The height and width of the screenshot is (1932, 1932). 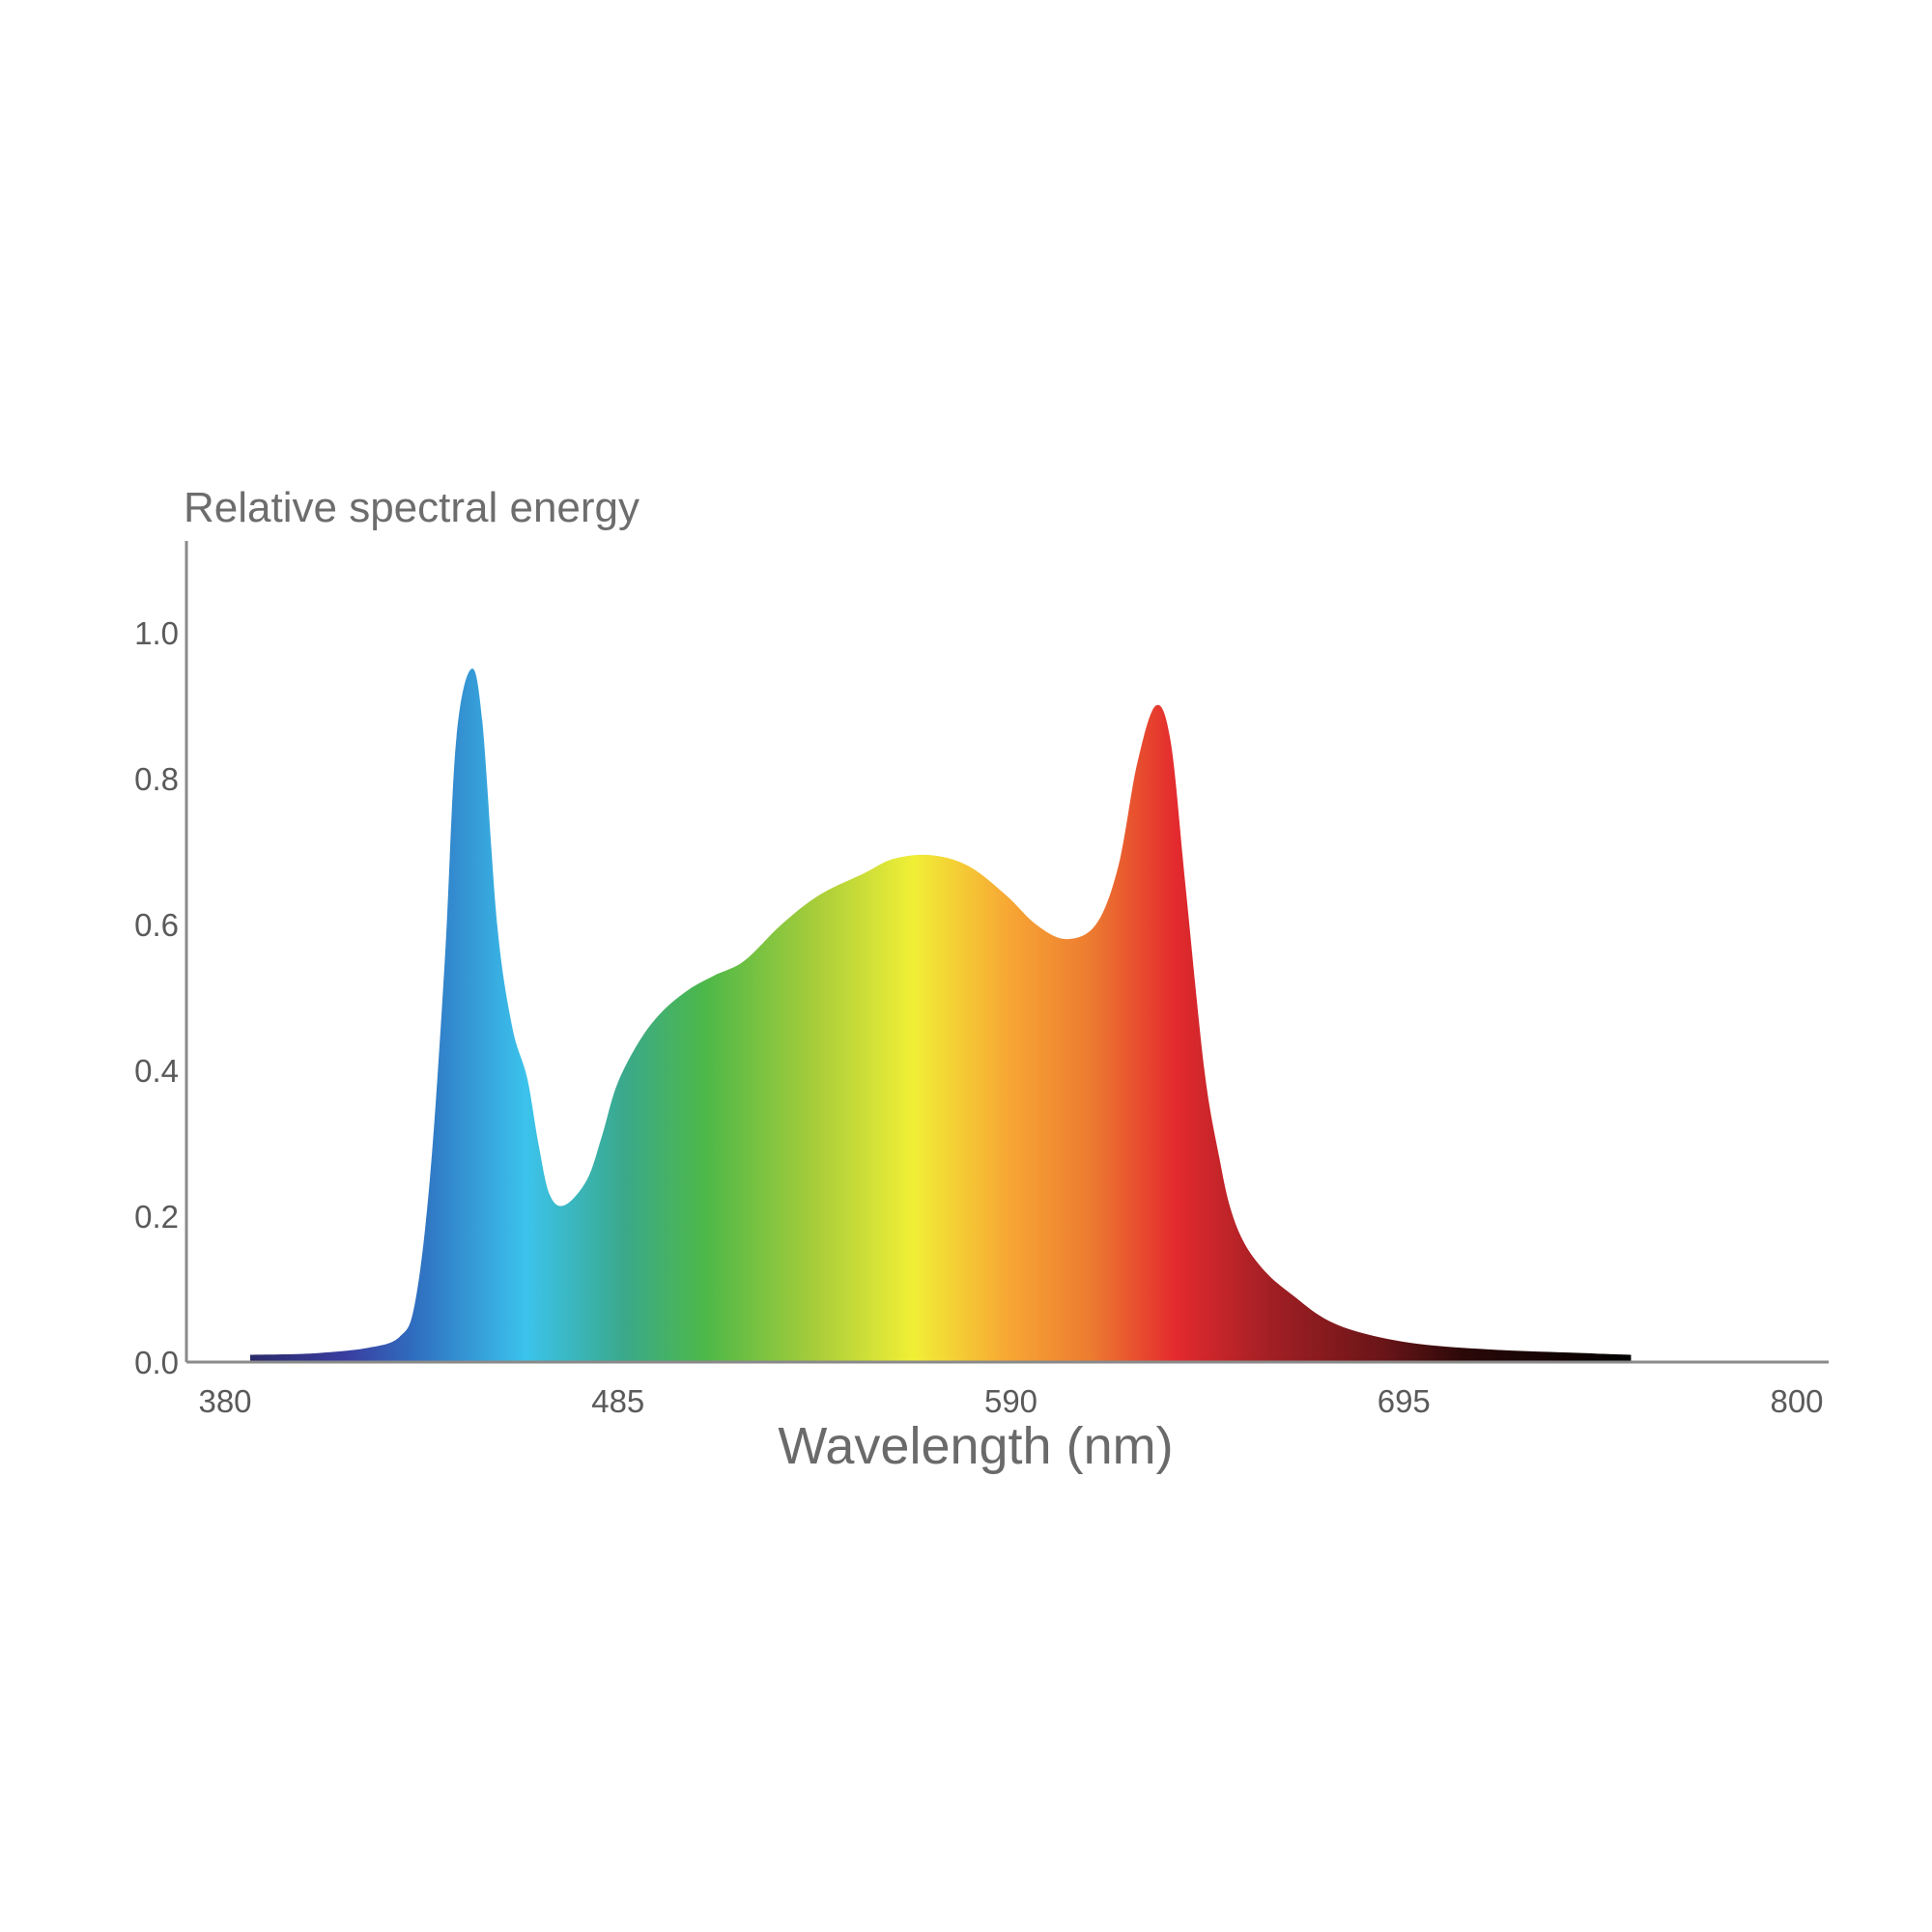 I want to click on y-tick-label: 0.4, so click(x=156, y=1071).